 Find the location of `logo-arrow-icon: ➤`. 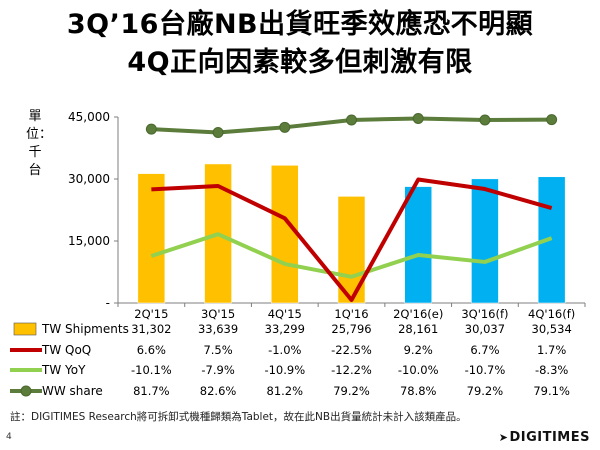

logo-arrow-icon: ➤ is located at coordinates (503, 437).